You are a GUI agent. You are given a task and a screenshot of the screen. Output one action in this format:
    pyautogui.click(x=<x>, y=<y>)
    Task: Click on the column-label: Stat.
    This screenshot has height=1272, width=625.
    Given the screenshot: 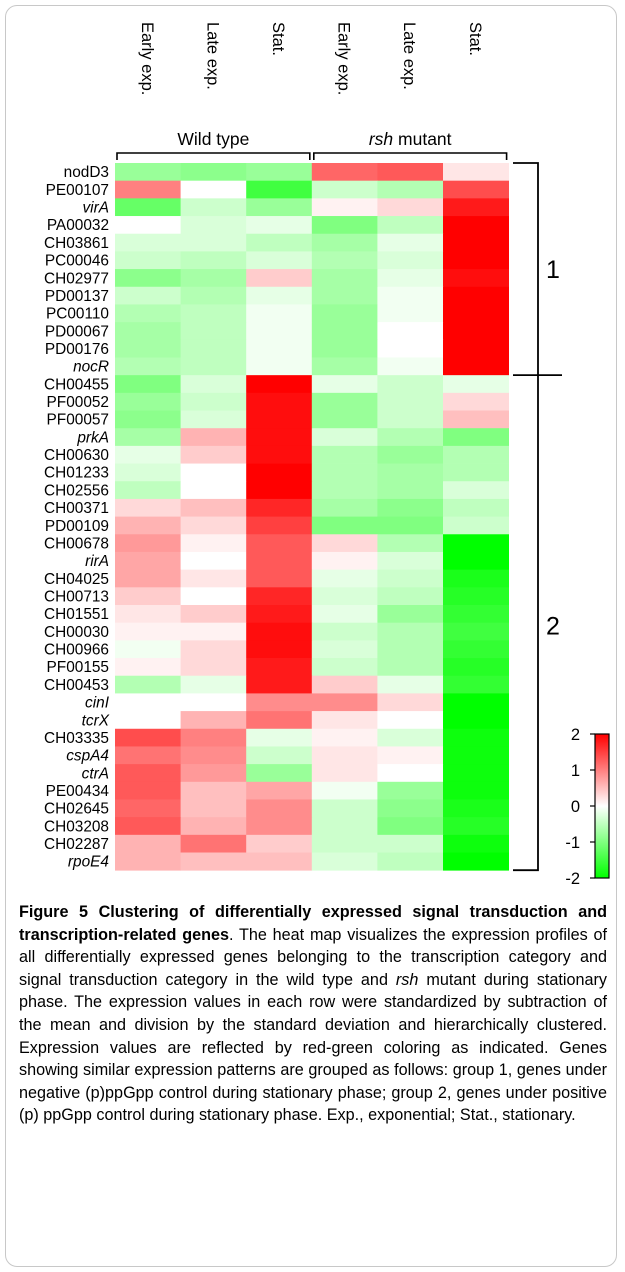 What is the action you would take?
    pyautogui.click(x=475, y=39)
    